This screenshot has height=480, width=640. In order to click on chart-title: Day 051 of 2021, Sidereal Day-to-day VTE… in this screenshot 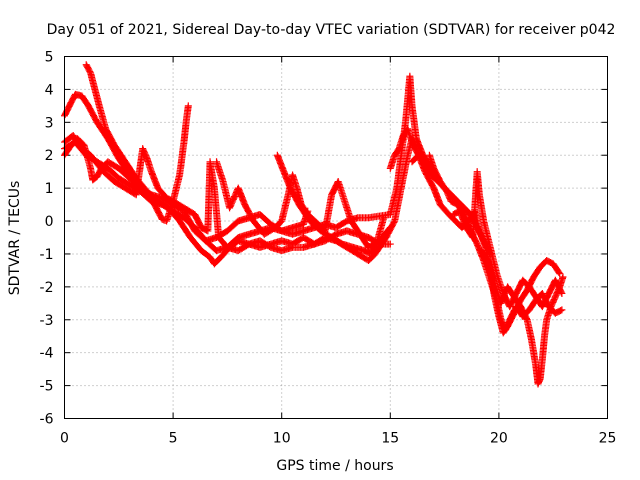, I will do `click(331, 30)`.